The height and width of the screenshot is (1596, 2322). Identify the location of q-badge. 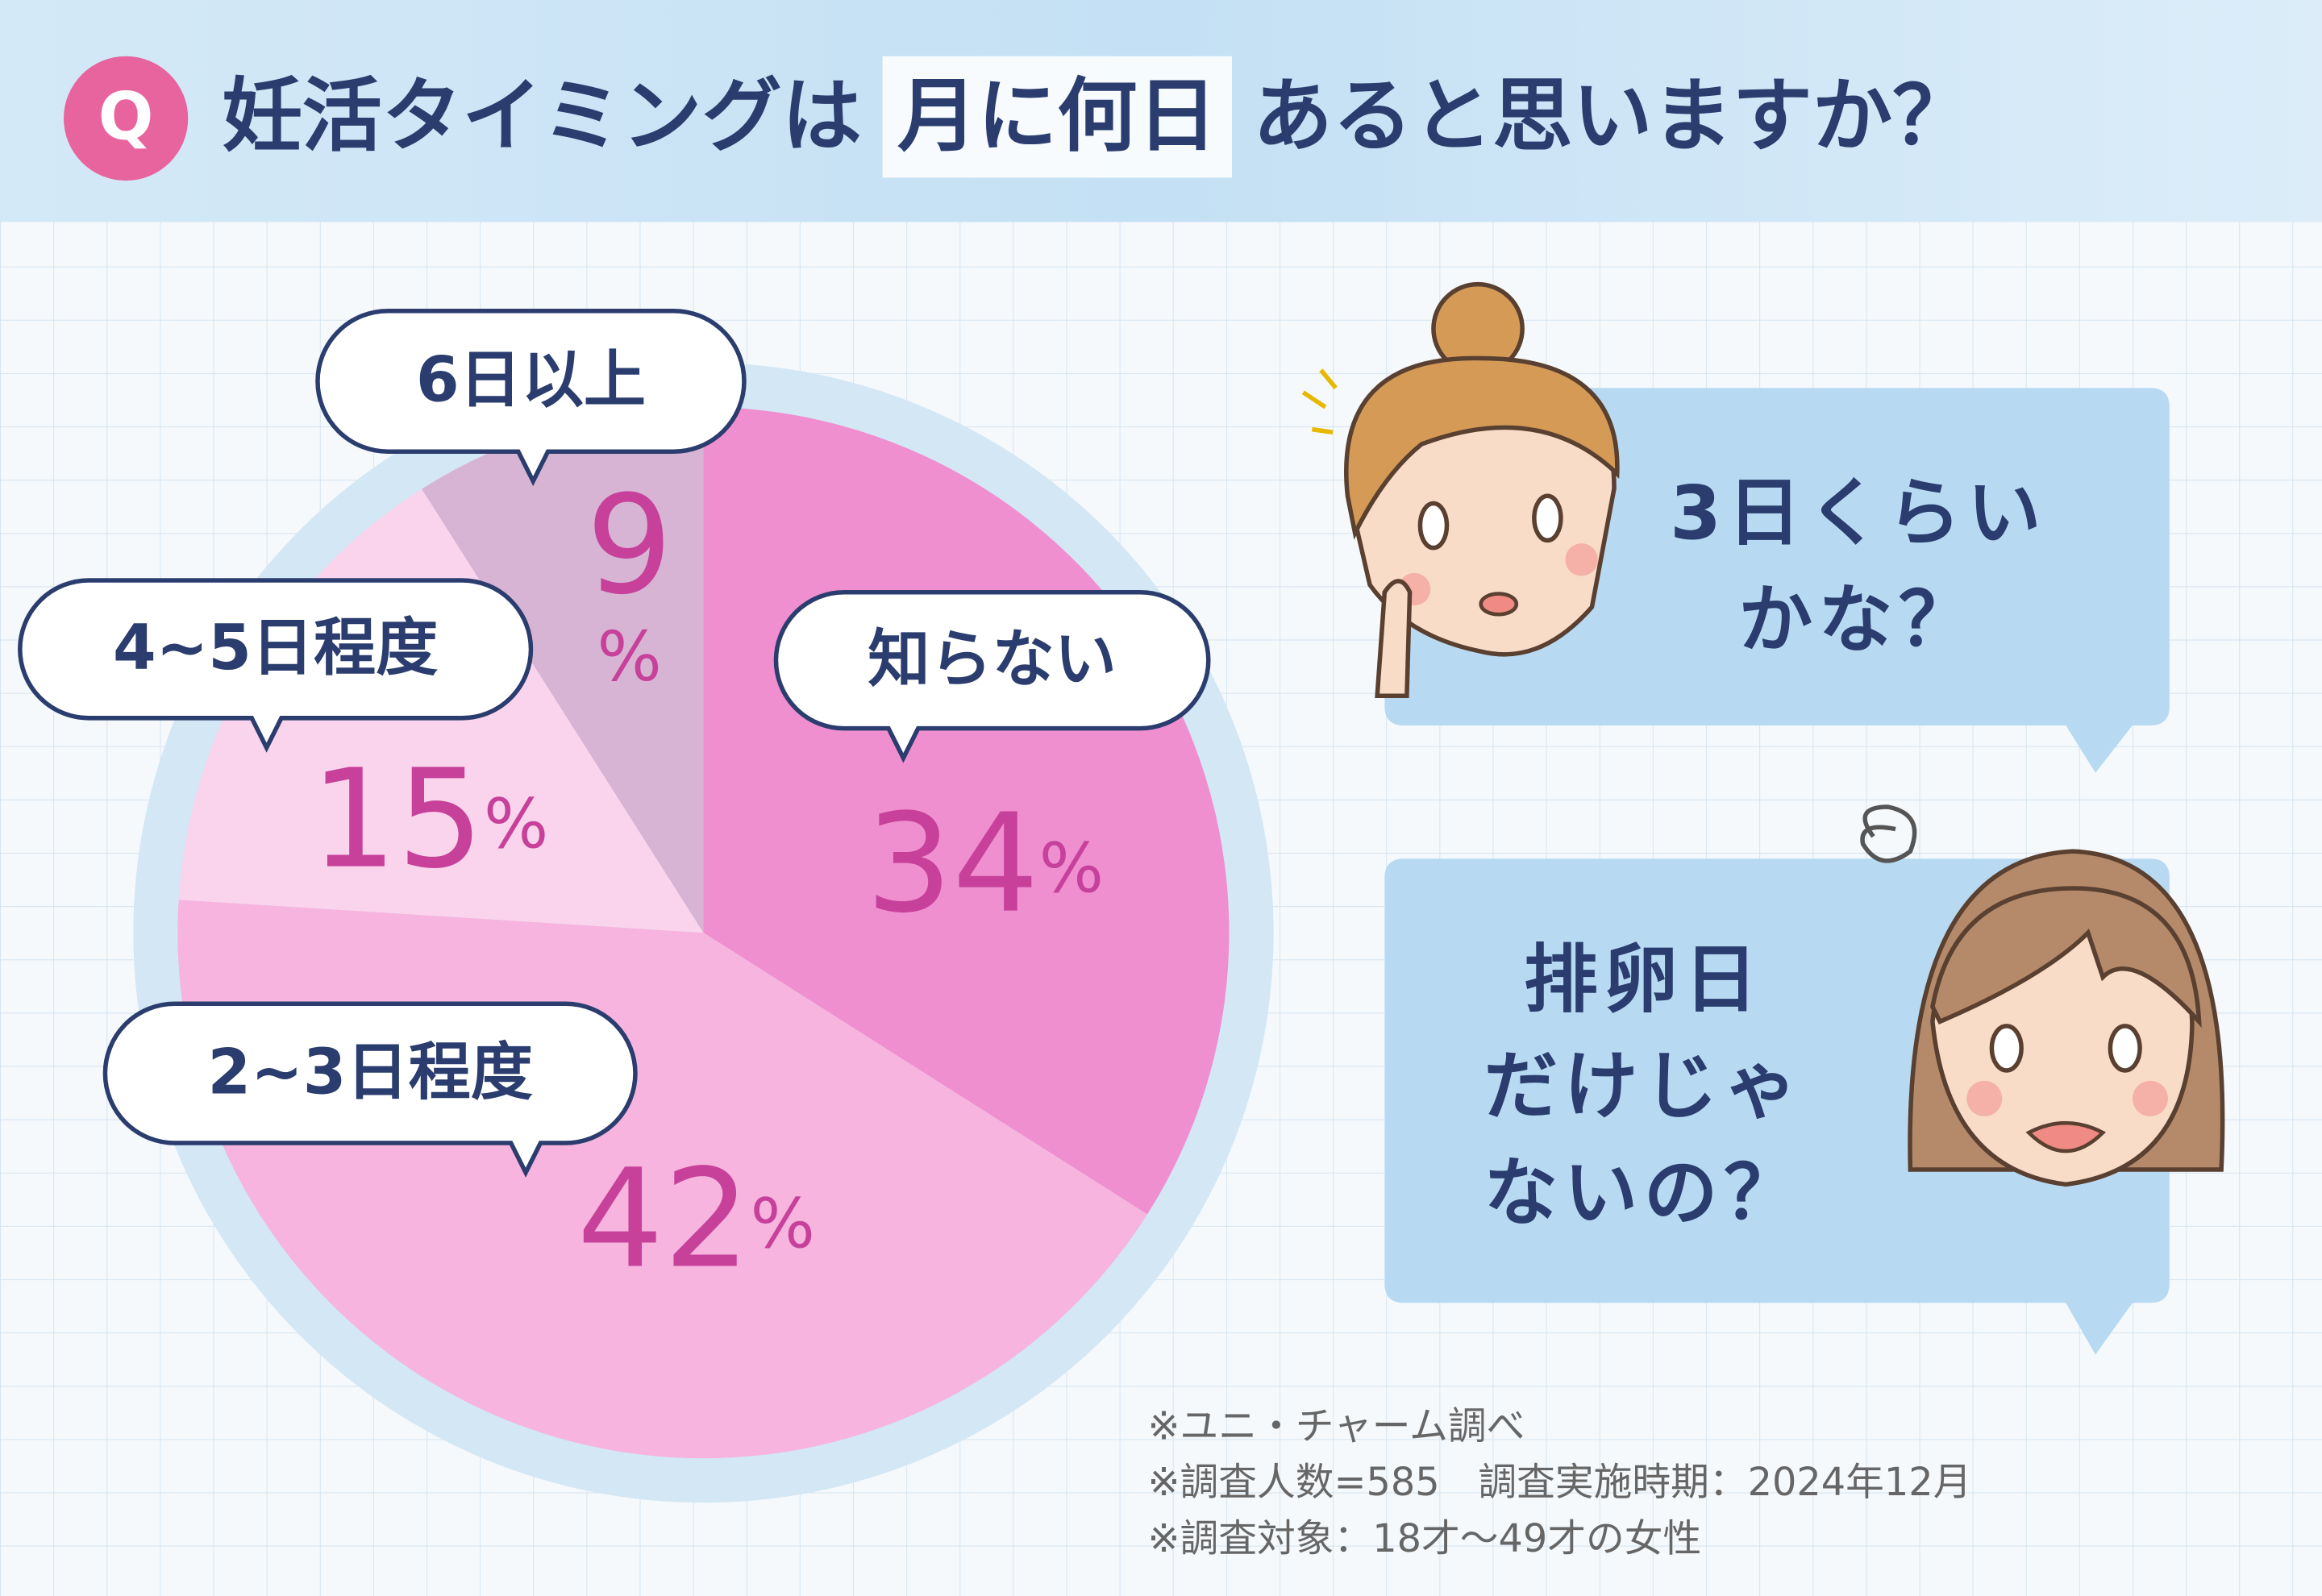
(126, 118).